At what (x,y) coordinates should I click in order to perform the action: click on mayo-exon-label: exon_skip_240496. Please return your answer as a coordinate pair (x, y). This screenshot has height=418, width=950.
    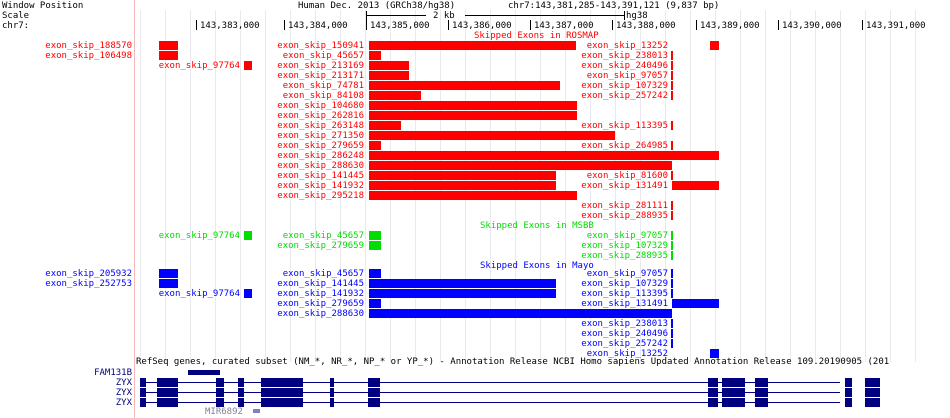
    Looking at the image, I should click on (624, 334).